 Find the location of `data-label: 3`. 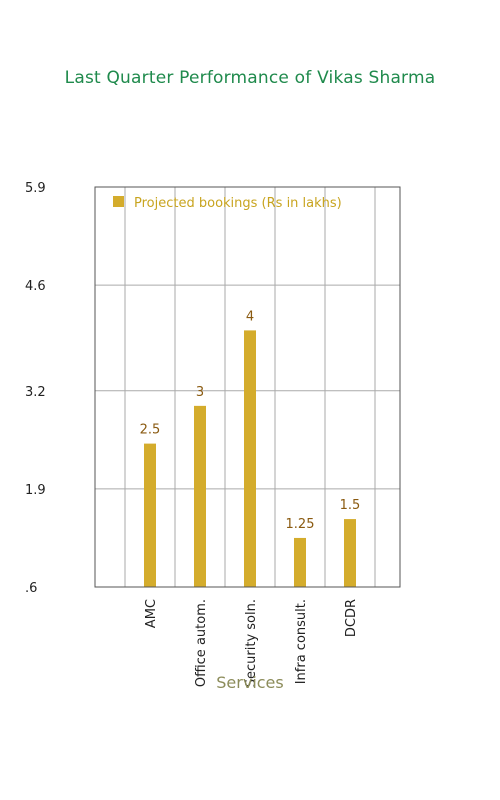

data-label: 3 is located at coordinates (200, 392).